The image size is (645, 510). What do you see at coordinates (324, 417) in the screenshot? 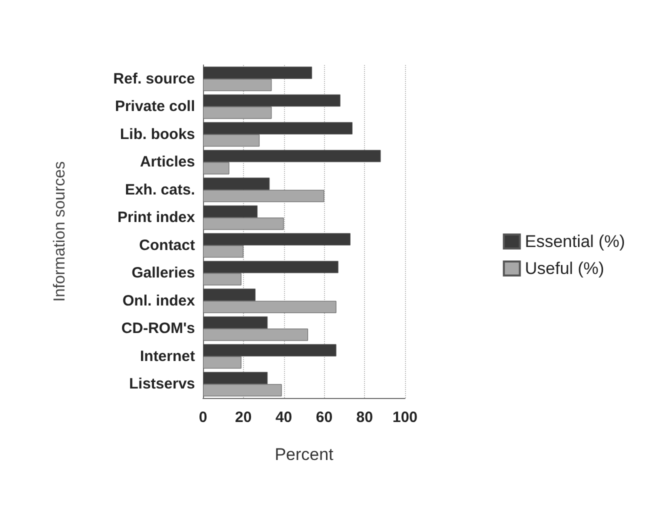
I see `x-tick-label: 60` at bounding box center [324, 417].